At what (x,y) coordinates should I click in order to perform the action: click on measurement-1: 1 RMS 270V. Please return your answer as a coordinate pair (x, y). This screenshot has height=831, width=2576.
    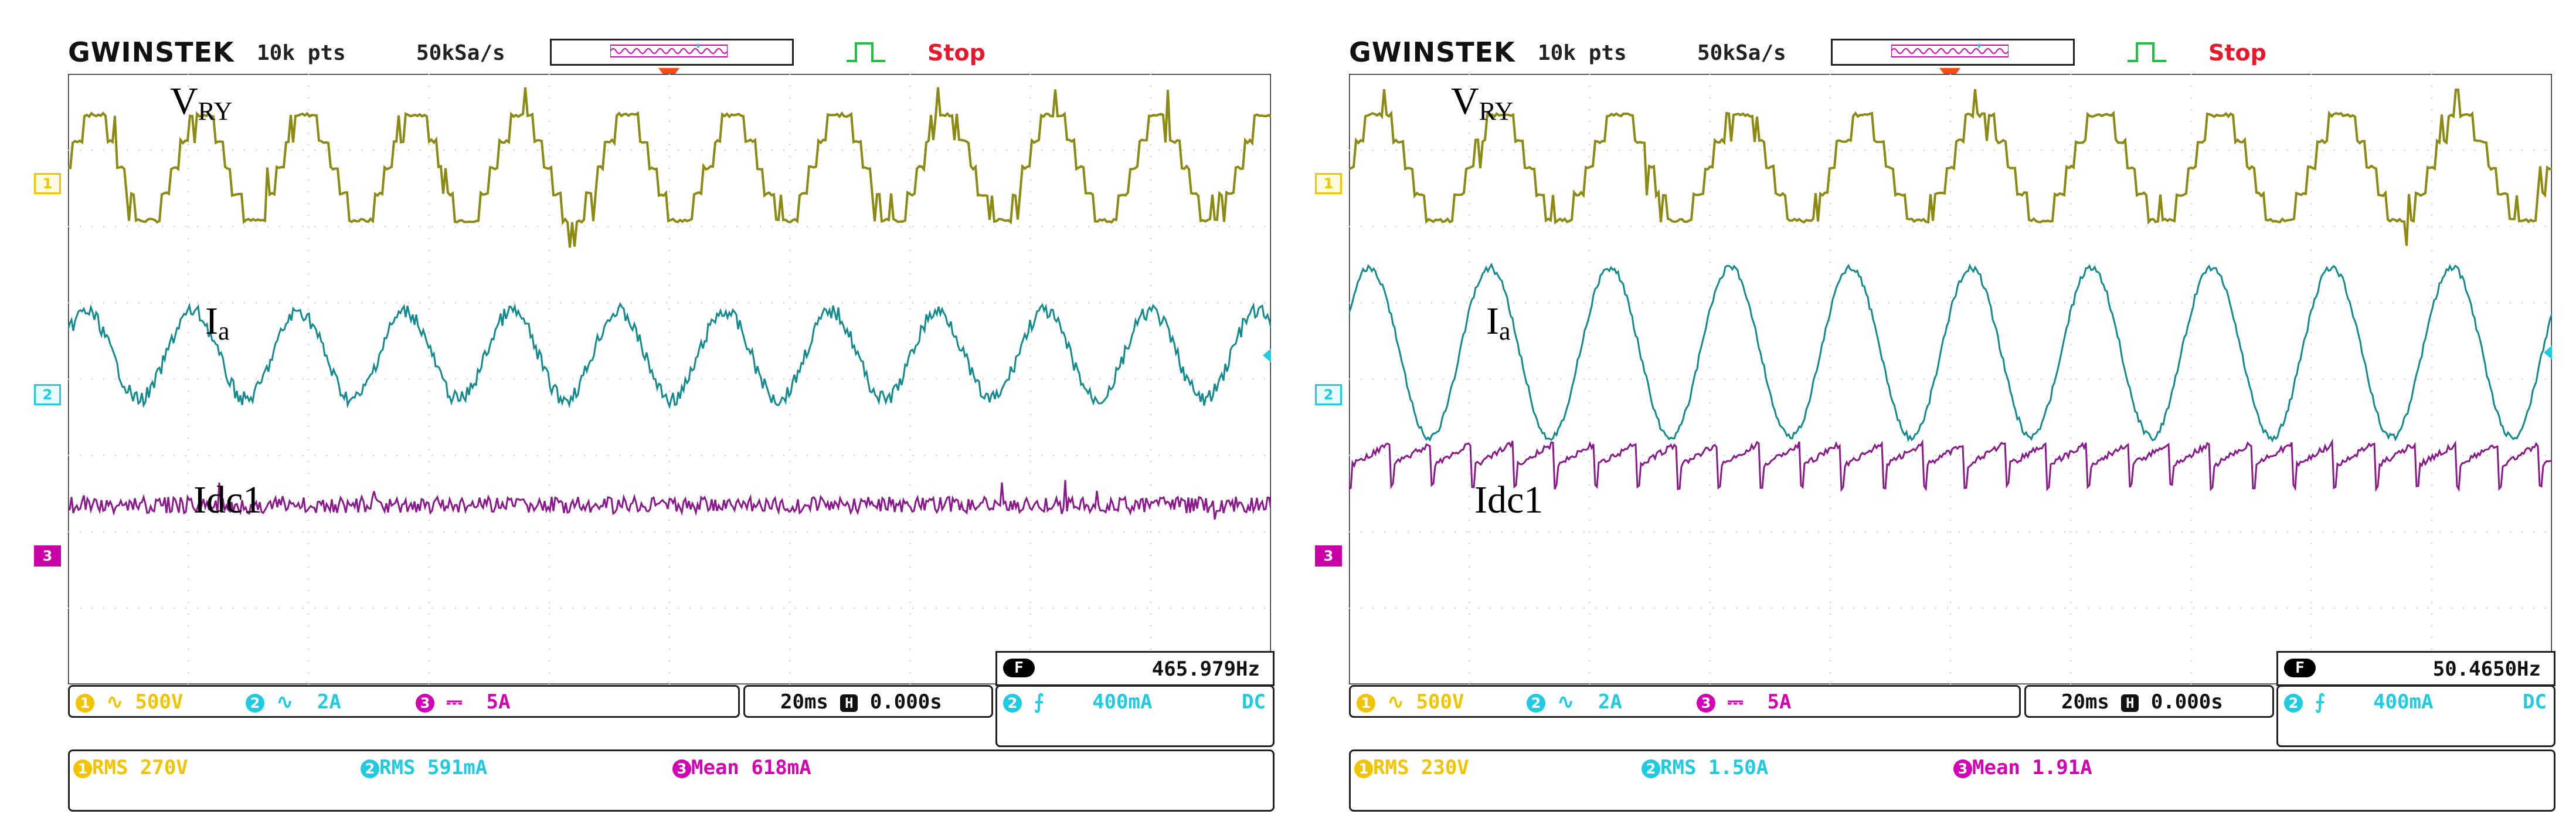
    Looking at the image, I should click on (131, 768).